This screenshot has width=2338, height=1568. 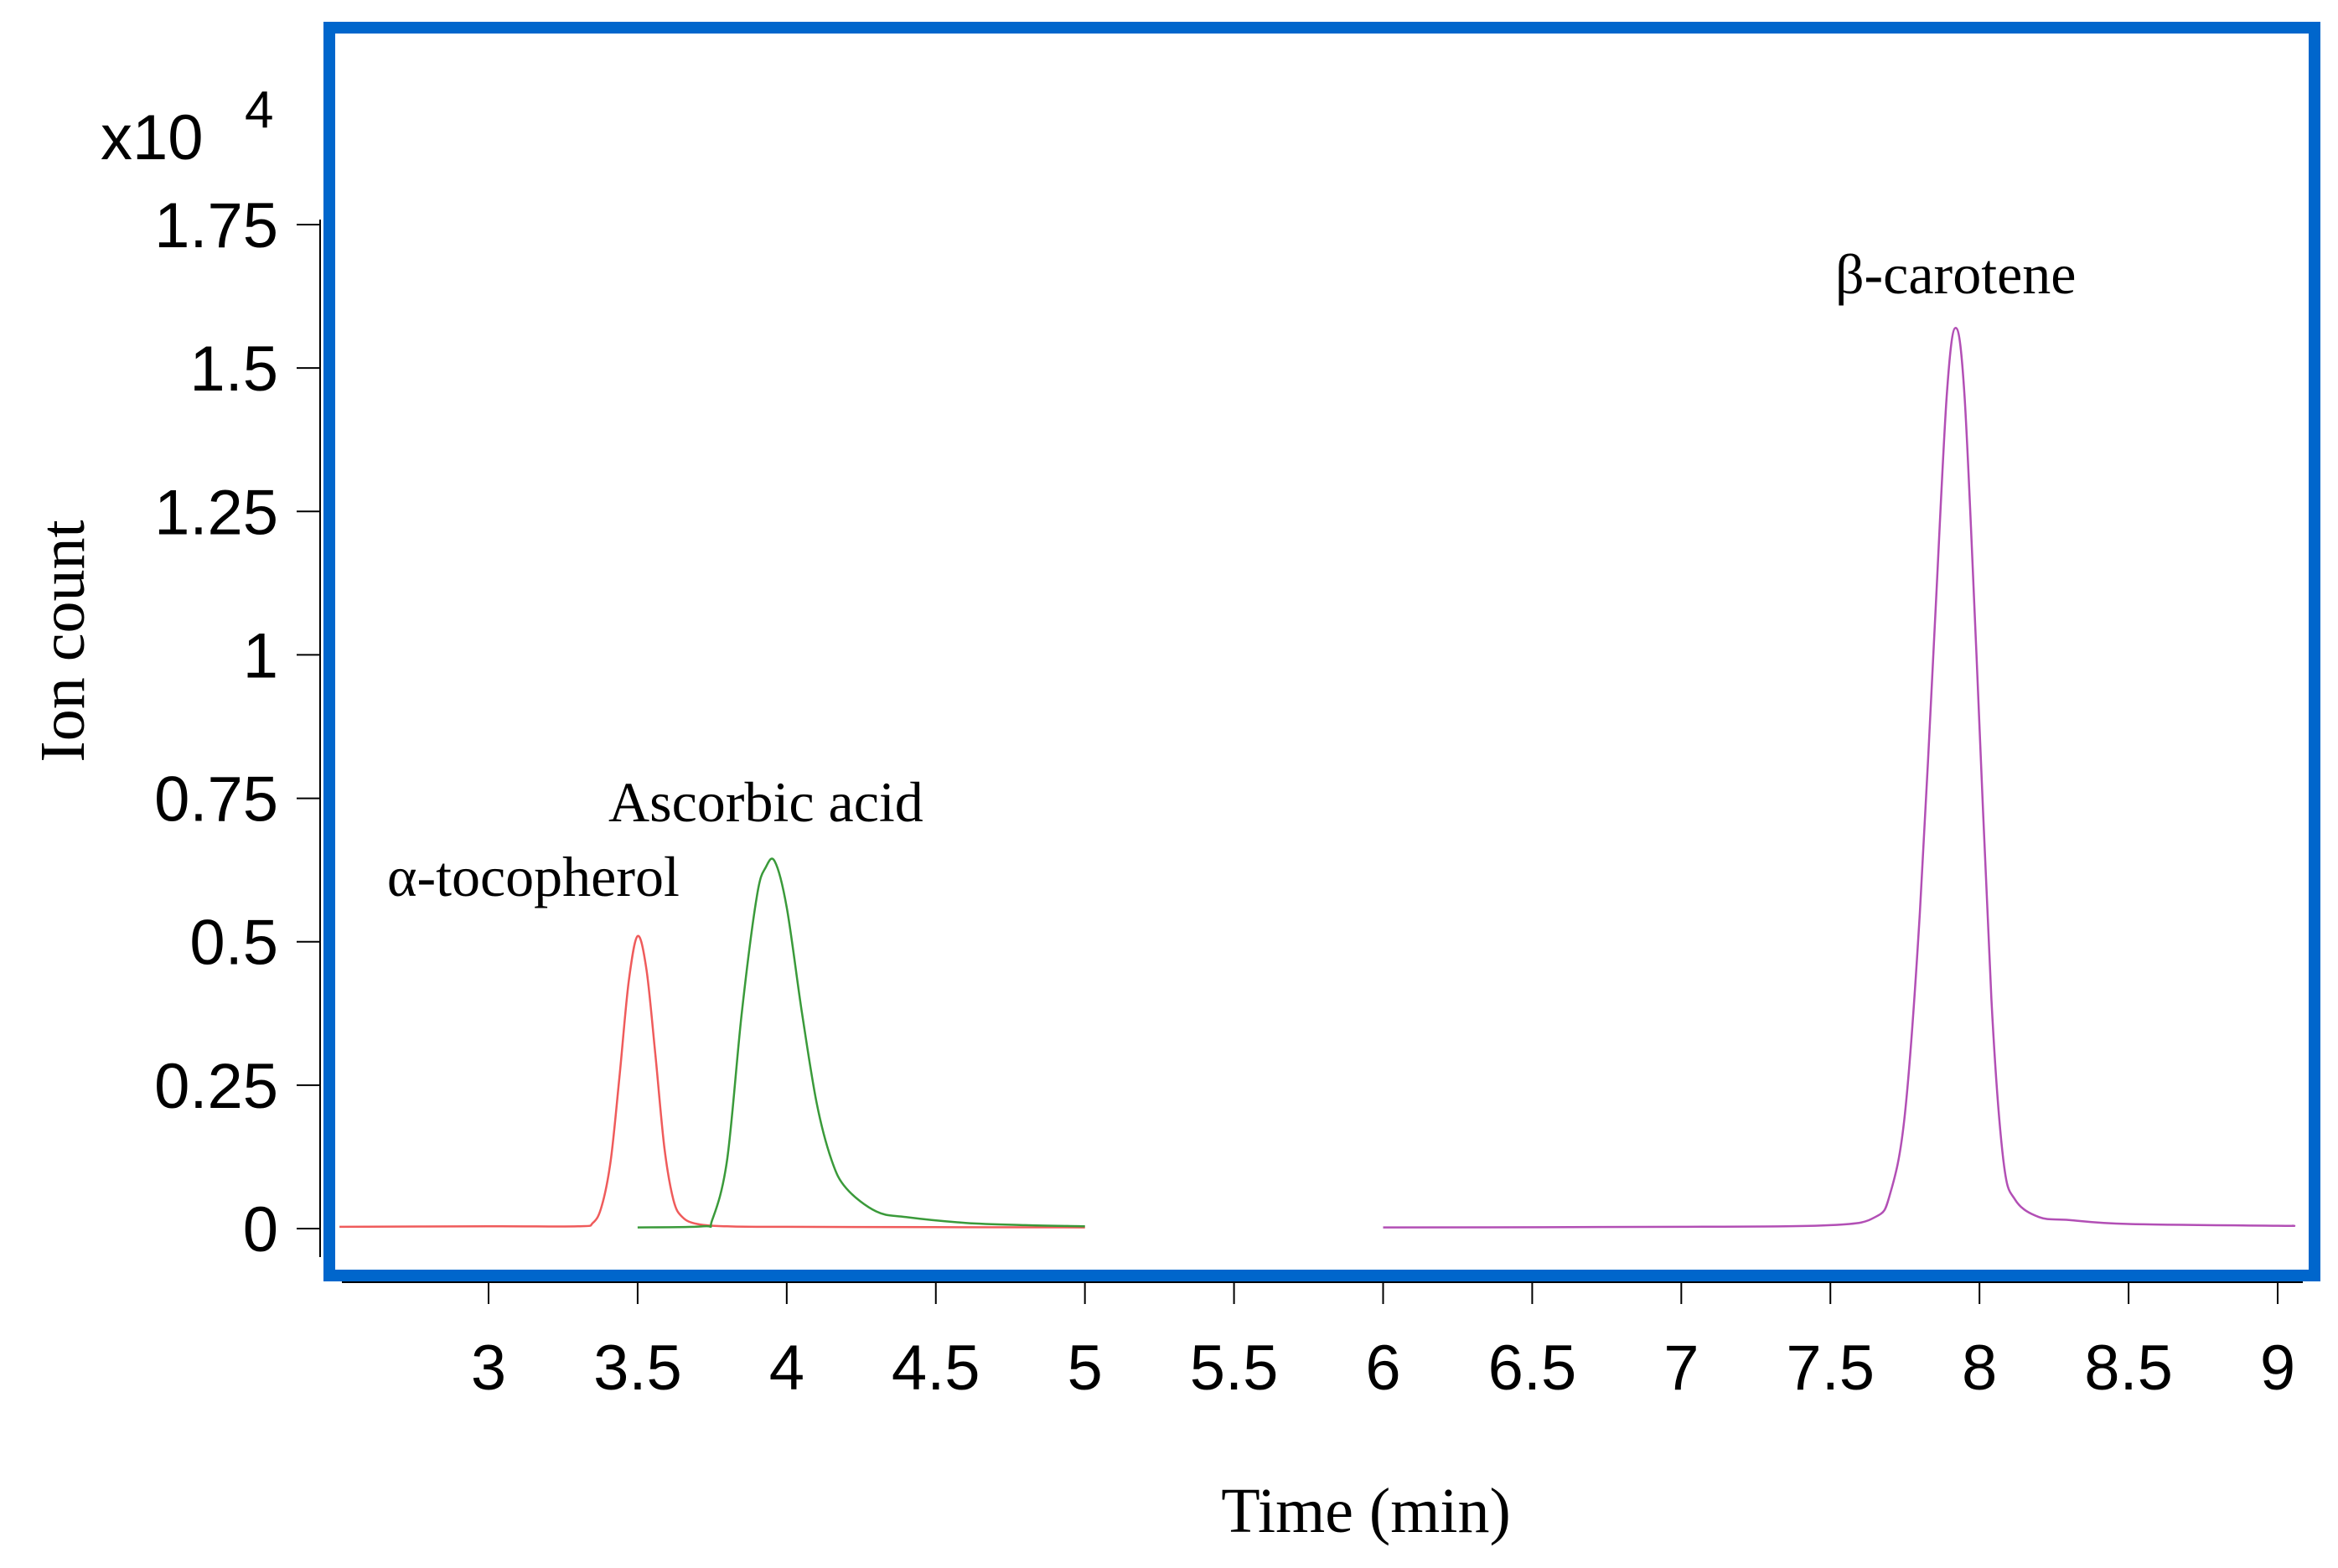 I want to click on x-tick-label: 5.5, so click(x=1234, y=1369).